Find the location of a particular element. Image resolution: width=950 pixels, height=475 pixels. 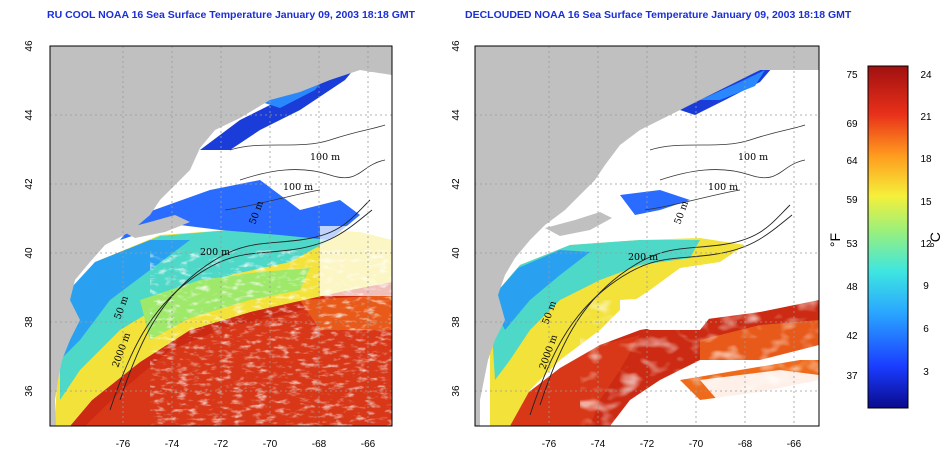

celsius-tick-label: 9 is located at coordinates (926, 286).